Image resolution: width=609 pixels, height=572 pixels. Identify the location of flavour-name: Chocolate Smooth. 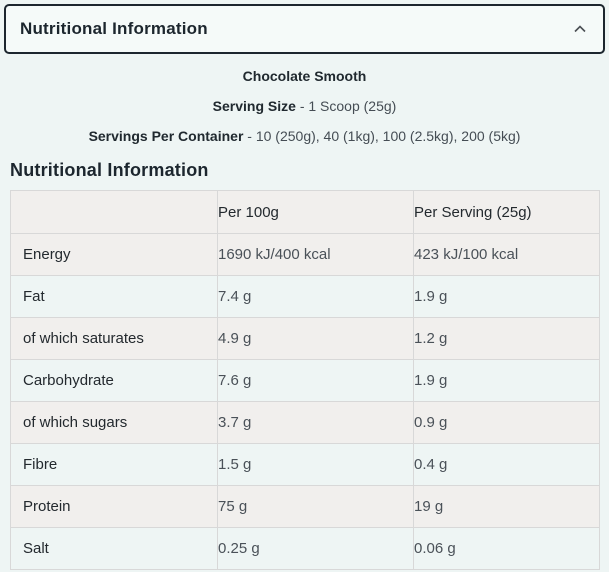
(304, 76).